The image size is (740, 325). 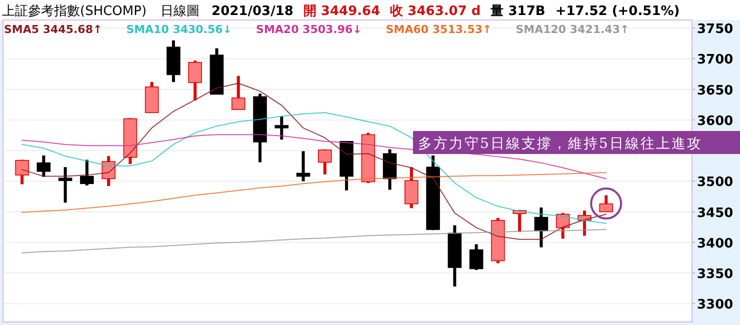 I want to click on text: 2021/03/18, so click(x=253, y=11).